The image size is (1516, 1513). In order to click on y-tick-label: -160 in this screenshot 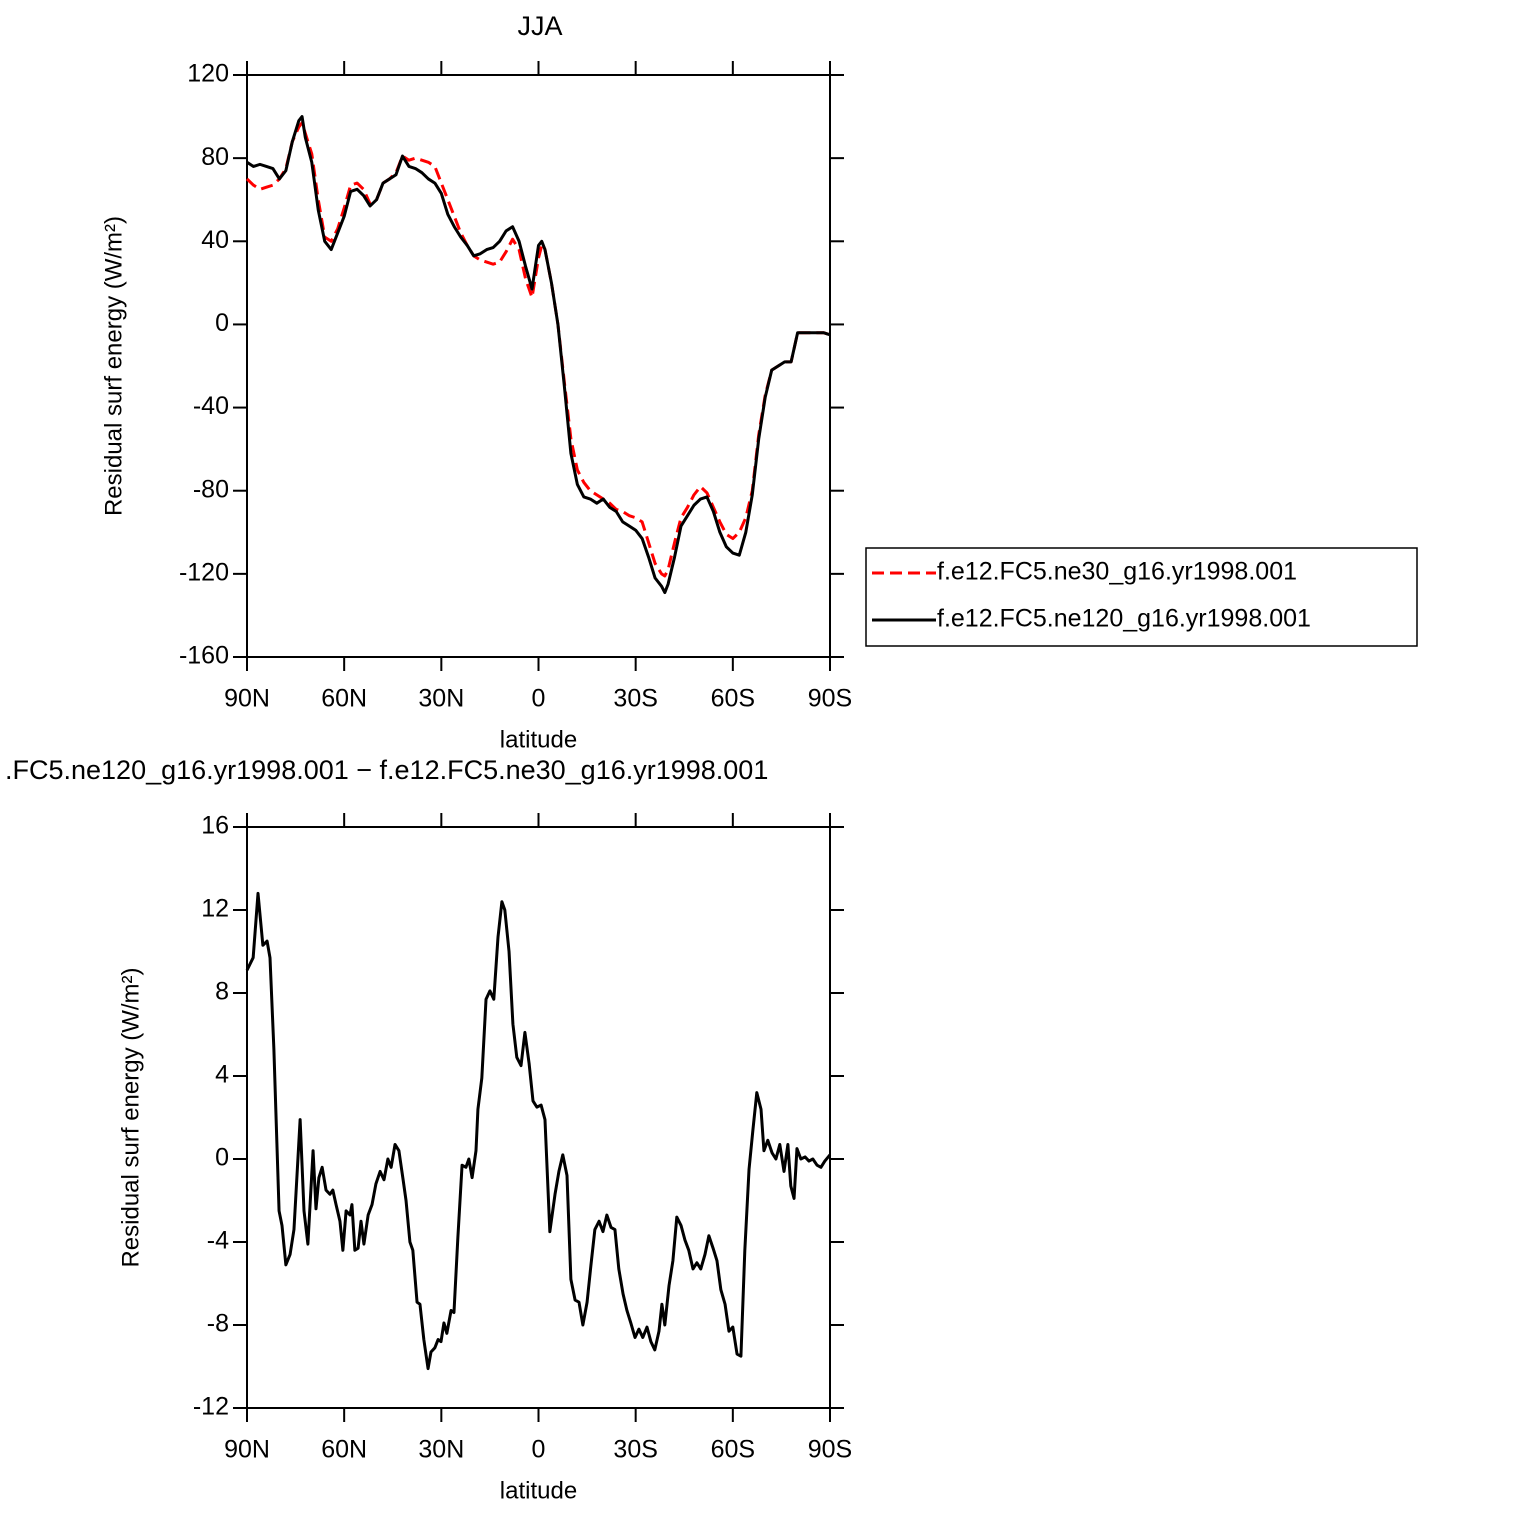, I will do `click(204, 656)`.